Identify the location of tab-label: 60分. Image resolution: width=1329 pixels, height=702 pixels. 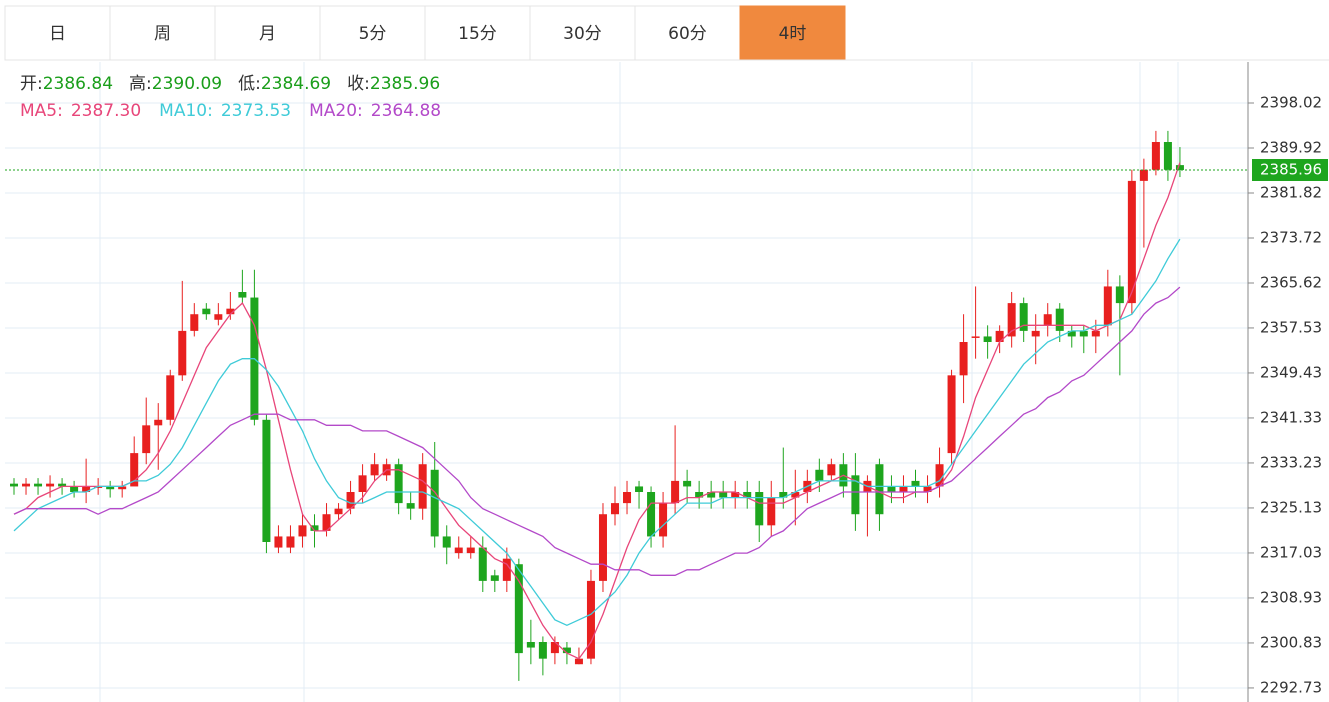
(687, 34).